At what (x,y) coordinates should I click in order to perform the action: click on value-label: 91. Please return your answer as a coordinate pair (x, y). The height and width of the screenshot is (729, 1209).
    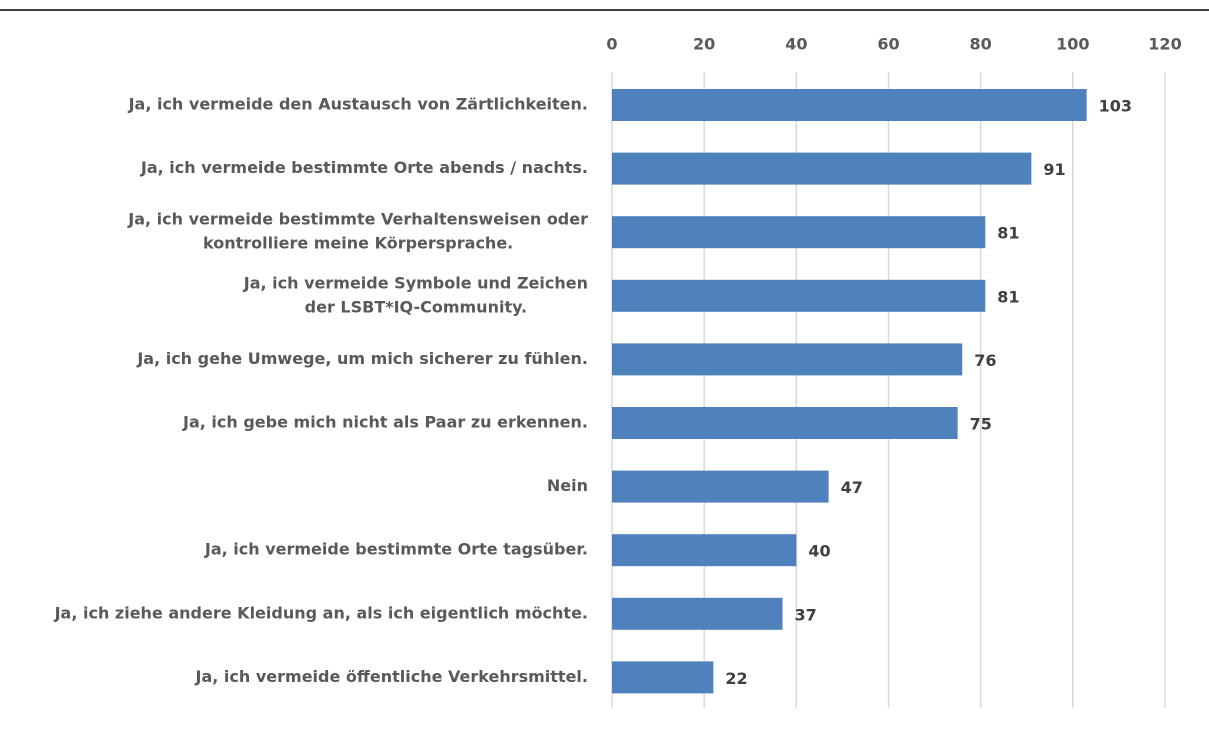
    Looking at the image, I should click on (1054, 169).